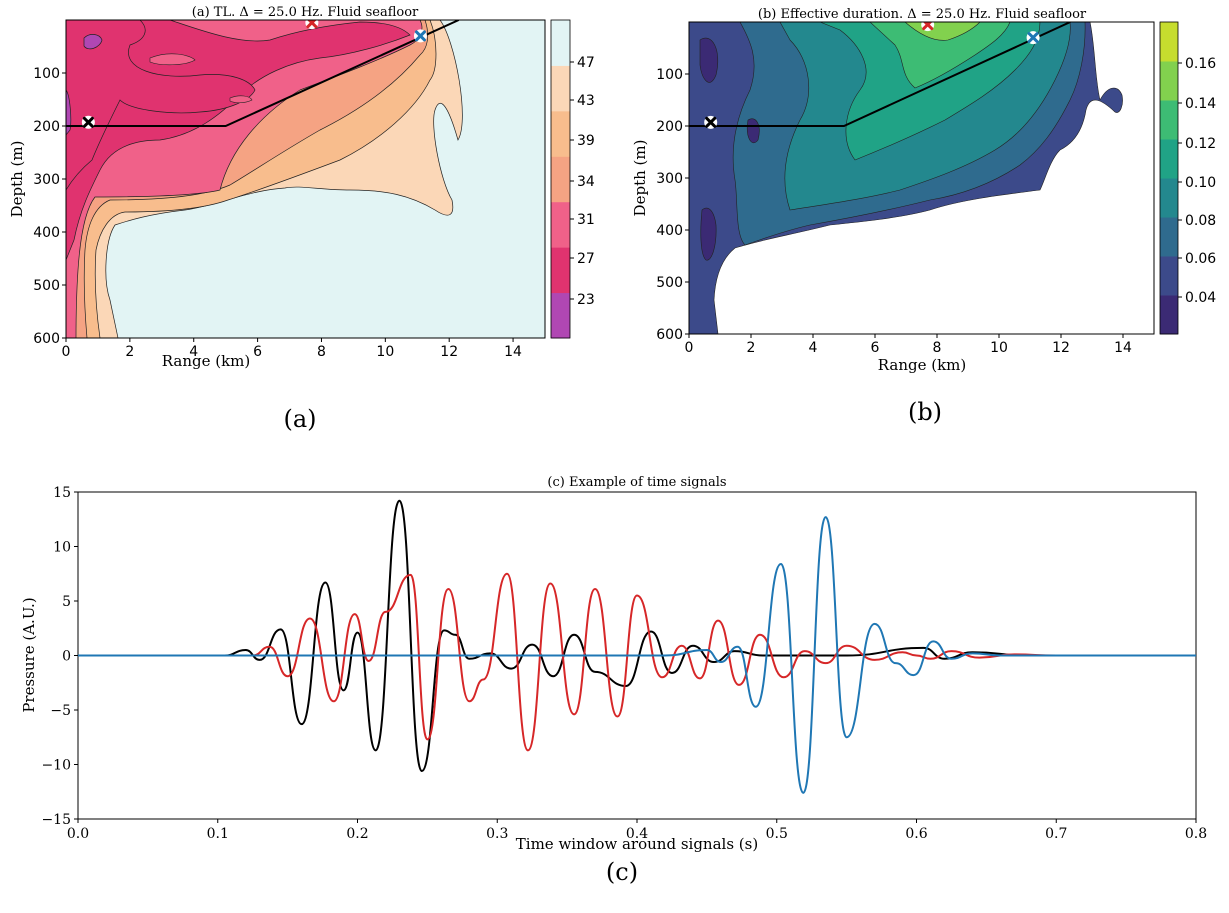 The image size is (1229, 913). What do you see at coordinates (709, 60) in the screenshot?
I see `ed-region-lowest-b` at bounding box center [709, 60].